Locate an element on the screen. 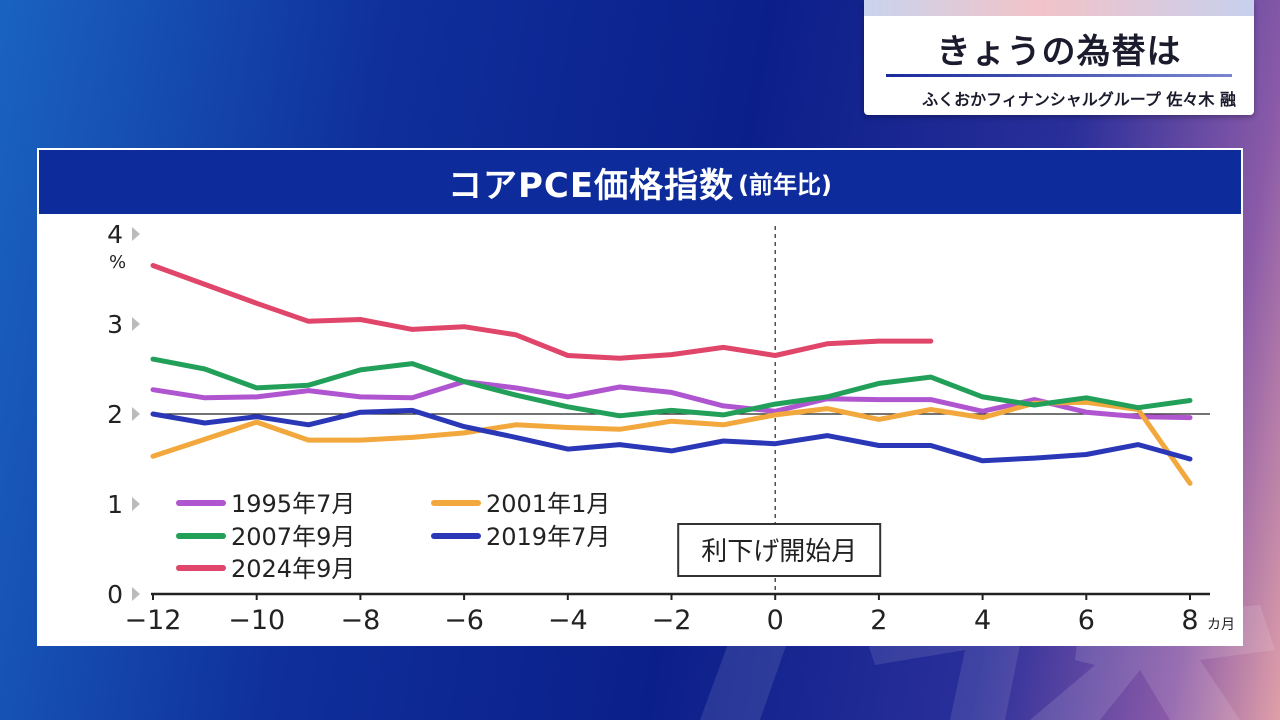 The image size is (1280, 720). x-tick-label: −12 is located at coordinates (153, 620).